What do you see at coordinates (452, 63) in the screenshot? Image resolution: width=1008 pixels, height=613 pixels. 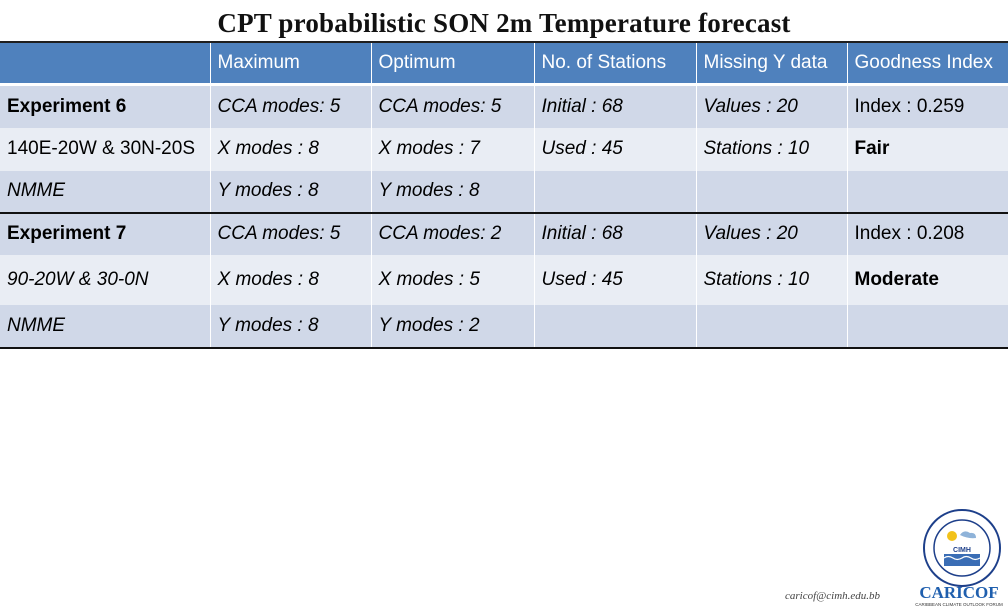 I see `header-optimum: Optimum` at bounding box center [452, 63].